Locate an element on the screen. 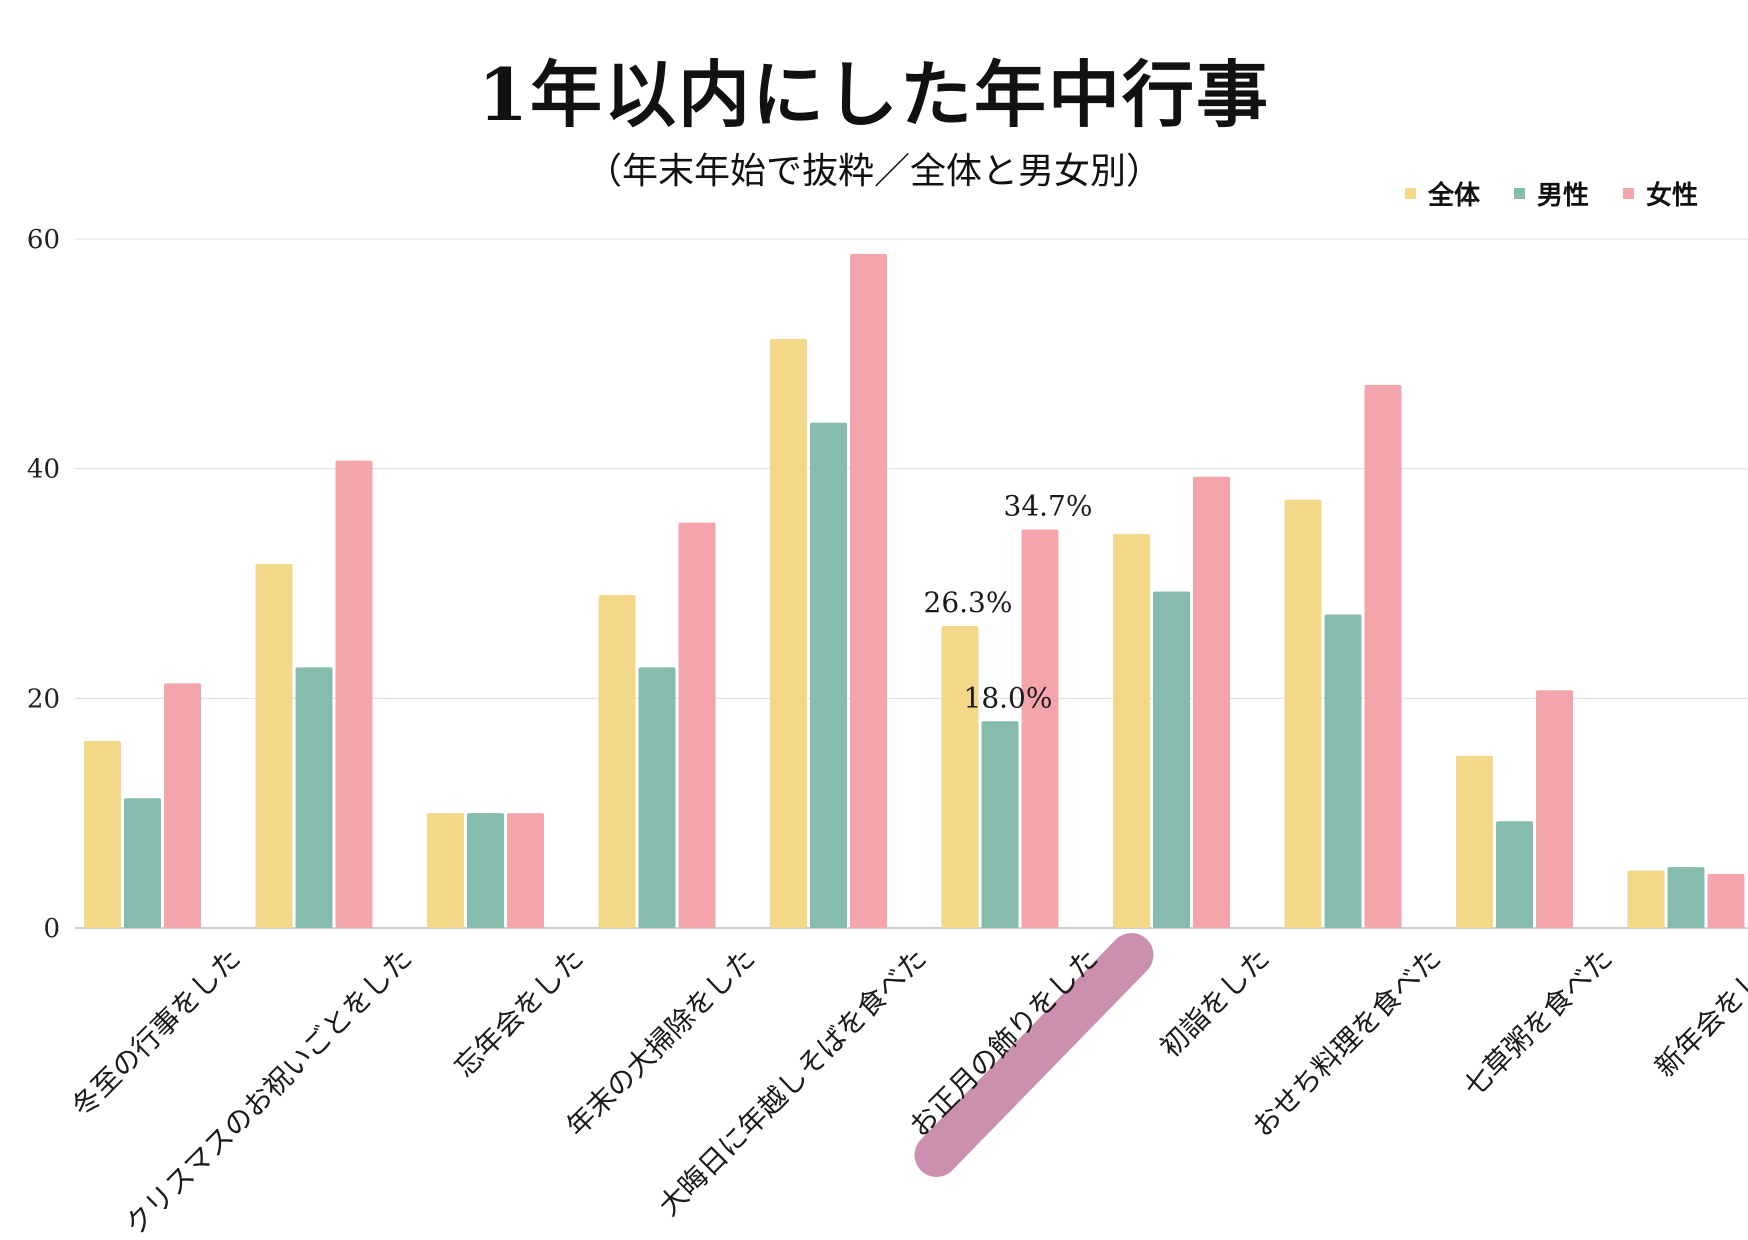 The height and width of the screenshot is (1240, 1748). x-tick-label-7: おせち料理を食べた is located at coordinates (1347, 1043).